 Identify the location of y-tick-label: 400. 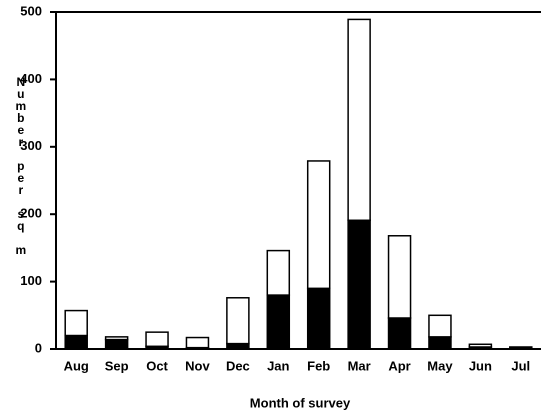
(31, 78).